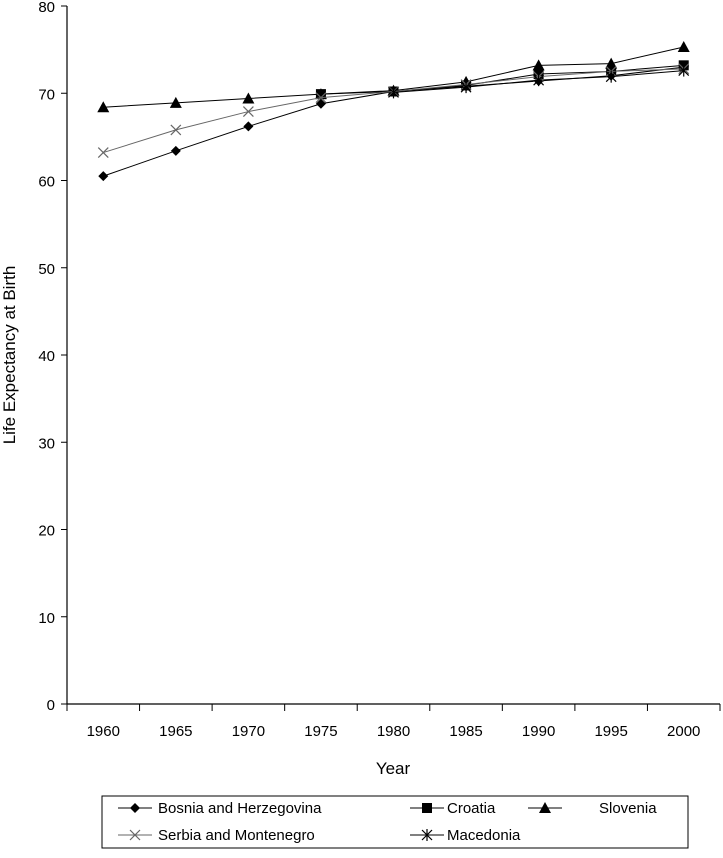 The width and height of the screenshot is (723, 858). I want to click on y-ticks: 0 10 20 30 40 50 60 70 80, so click(52, 357).